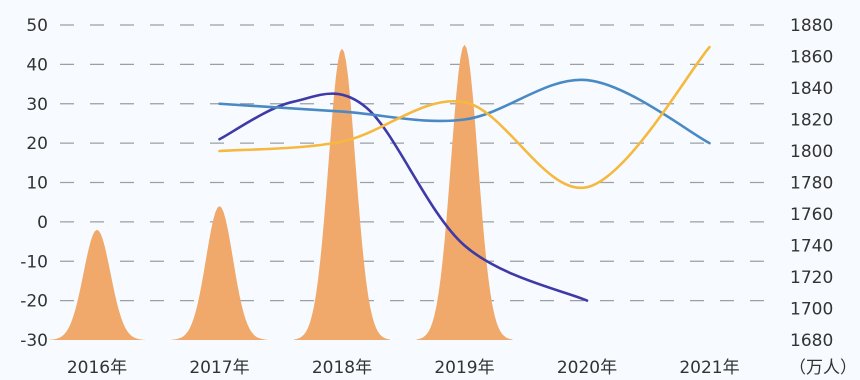  I want to click on right-tick-label: 1760, so click(811, 215).